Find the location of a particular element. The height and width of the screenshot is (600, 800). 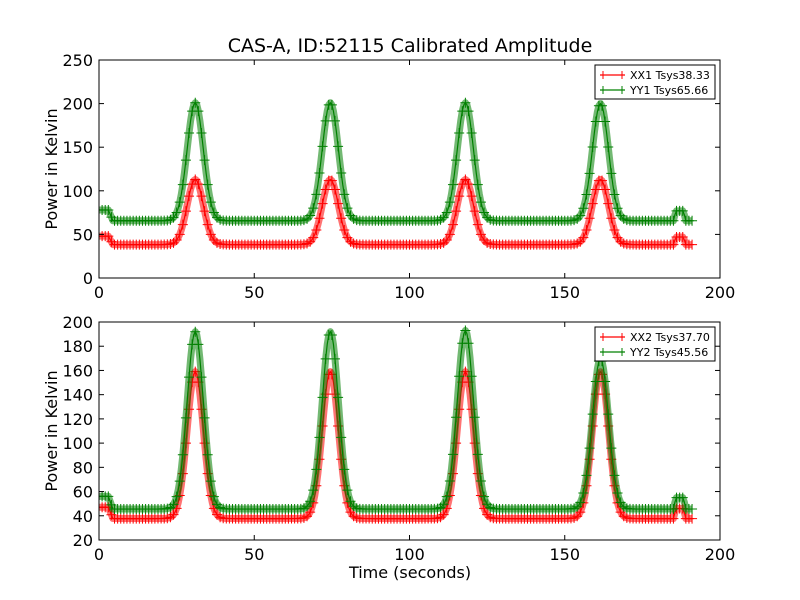

top-y-axis-label: Power in Kelvin is located at coordinates (51, 168).